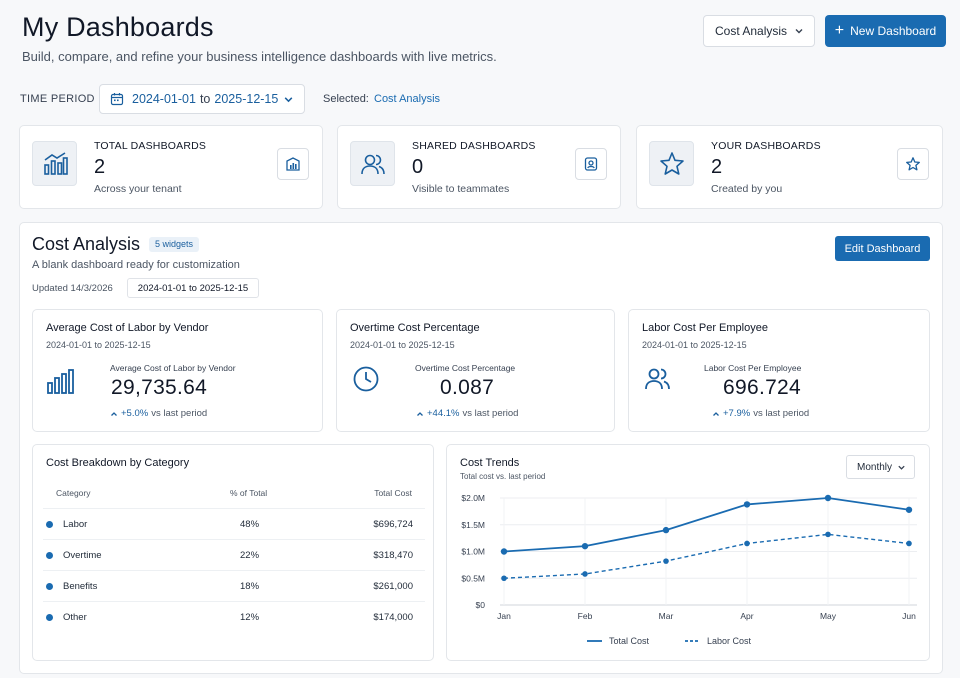 The height and width of the screenshot is (678, 960). What do you see at coordinates (875, 467) in the screenshot?
I see `period-select-value: Monthly` at bounding box center [875, 467].